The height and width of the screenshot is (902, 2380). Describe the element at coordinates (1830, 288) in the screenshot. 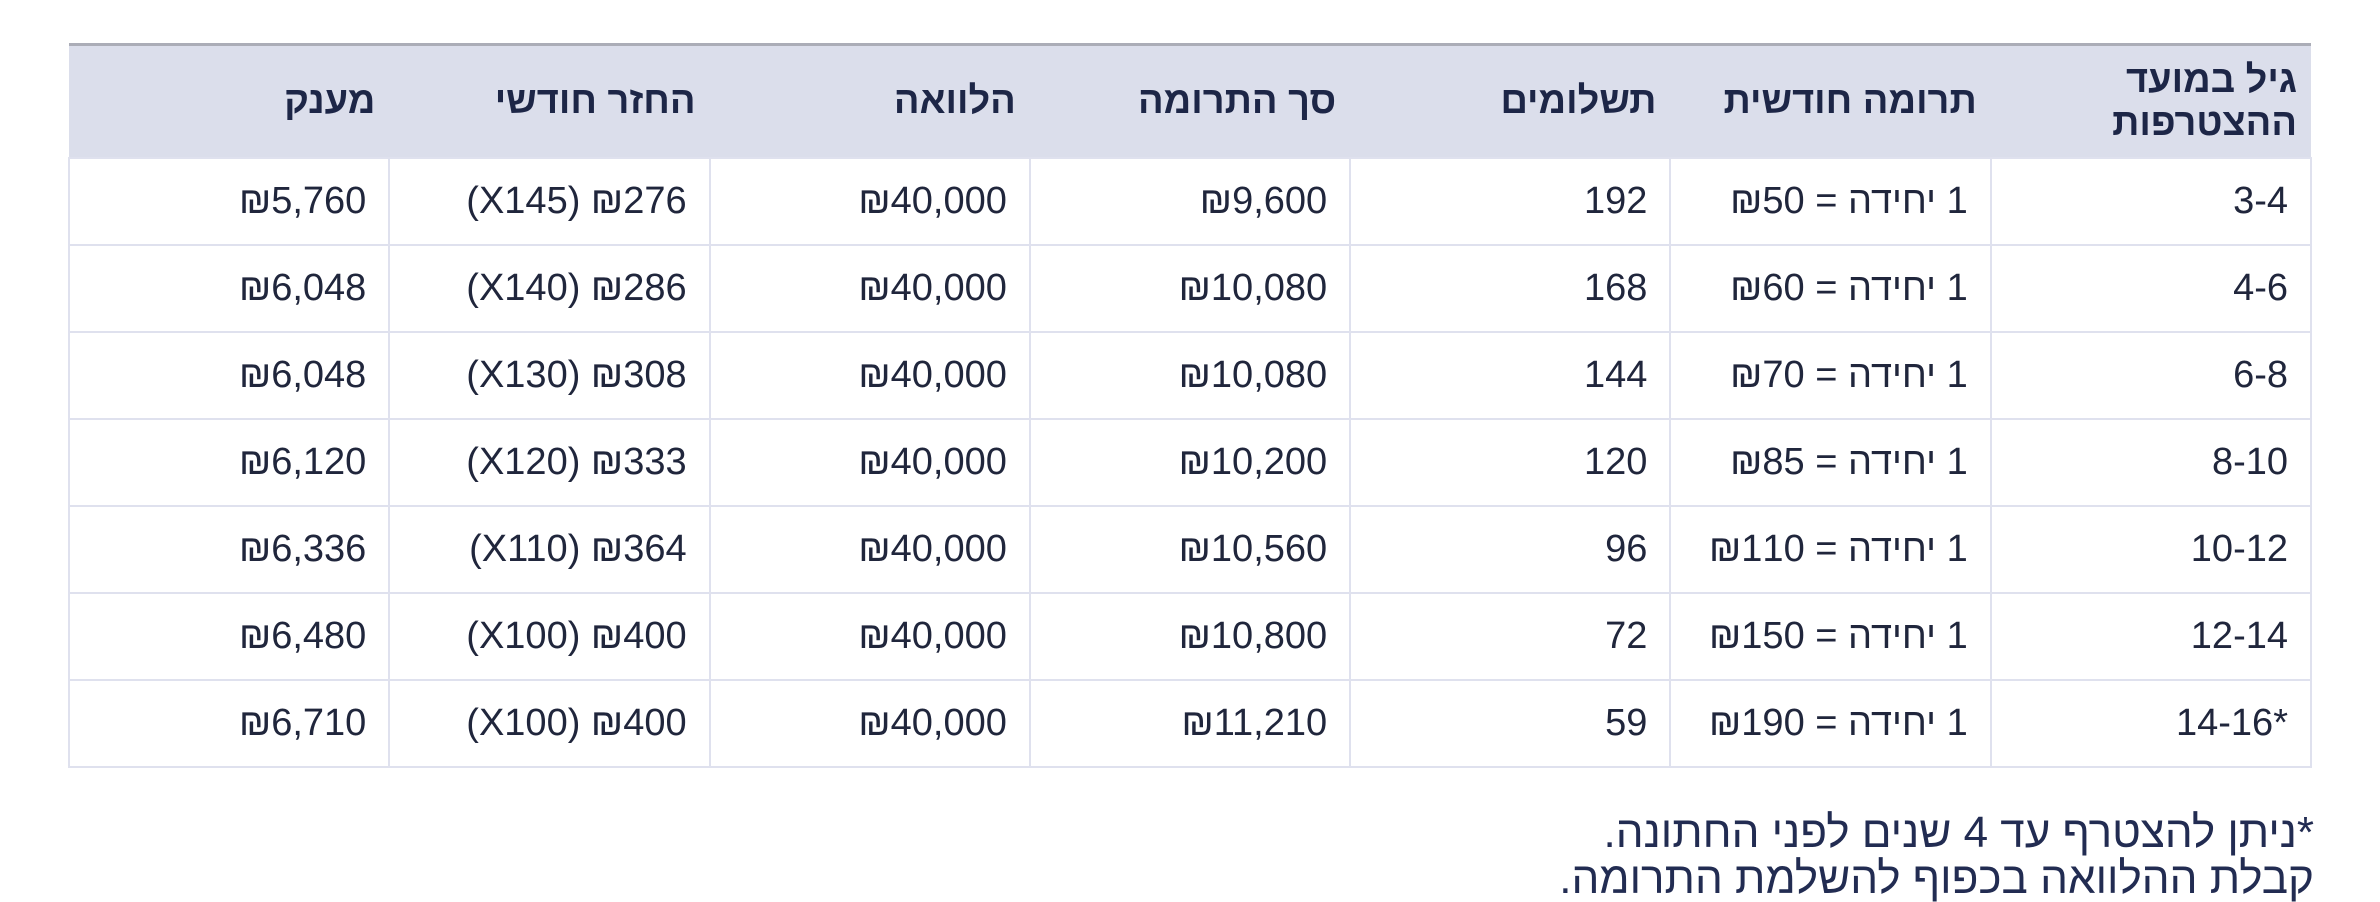

I see `cell-monthly_contribution: 1 יחידה = ₪60` at that location.